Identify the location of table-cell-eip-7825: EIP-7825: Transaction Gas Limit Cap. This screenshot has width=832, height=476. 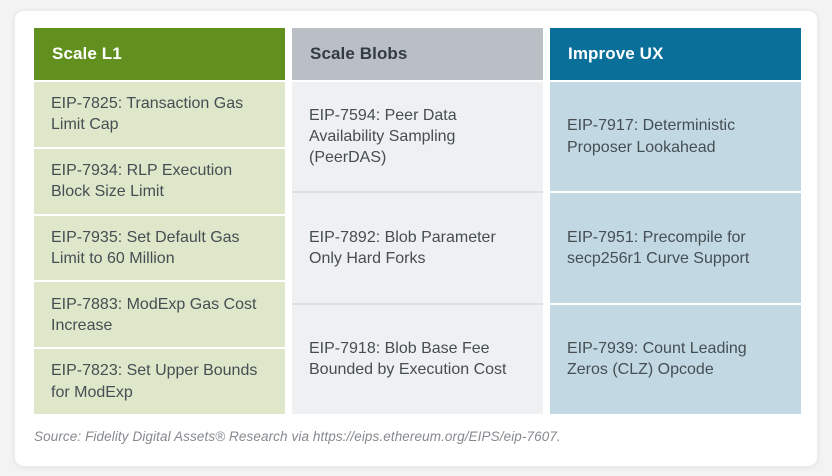
(159, 114).